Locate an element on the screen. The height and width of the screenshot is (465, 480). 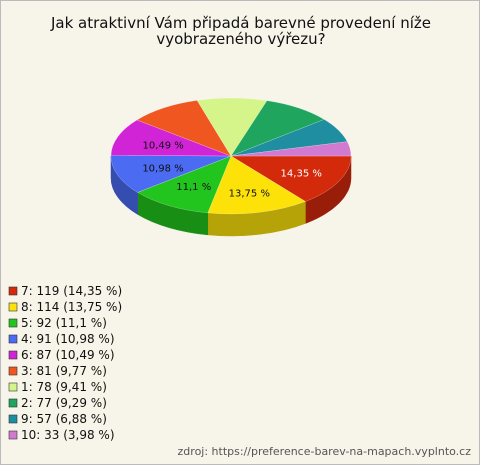
legend-label: 8: 114 (13,75 %) is located at coordinates (71, 307).